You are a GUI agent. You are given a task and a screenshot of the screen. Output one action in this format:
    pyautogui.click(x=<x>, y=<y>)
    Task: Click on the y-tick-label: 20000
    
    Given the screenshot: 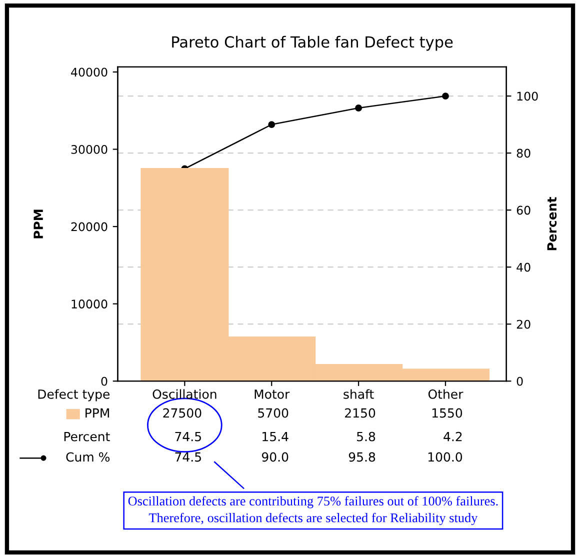 What is the action you would take?
    pyautogui.click(x=89, y=227)
    